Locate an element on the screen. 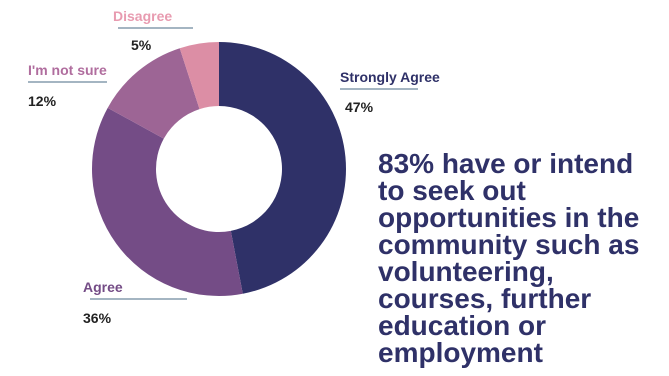 This screenshot has height=376, width=669. value-strongly-agree: 47% is located at coordinates (359, 107).